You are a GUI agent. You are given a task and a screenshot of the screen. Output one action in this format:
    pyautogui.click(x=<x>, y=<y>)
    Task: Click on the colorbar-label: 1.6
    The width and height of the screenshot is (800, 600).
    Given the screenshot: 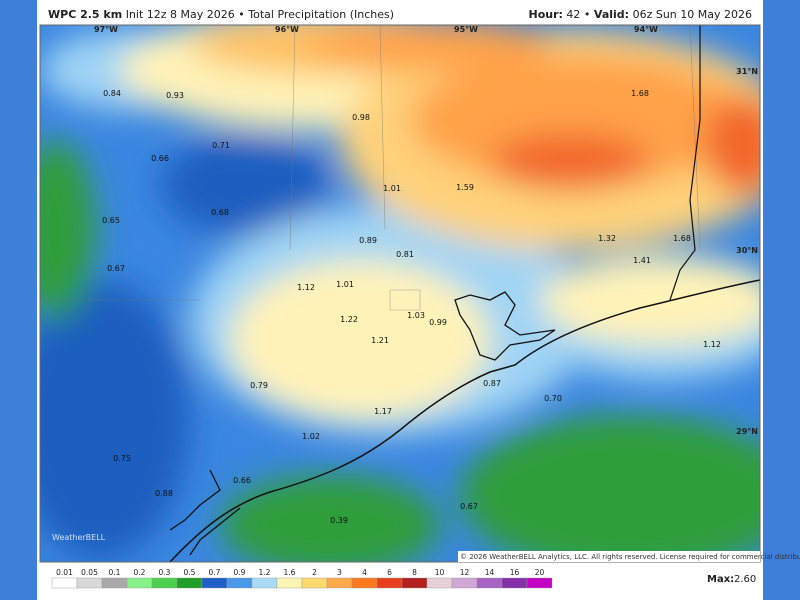 What is the action you would take?
    pyautogui.click(x=290, y=572)
    